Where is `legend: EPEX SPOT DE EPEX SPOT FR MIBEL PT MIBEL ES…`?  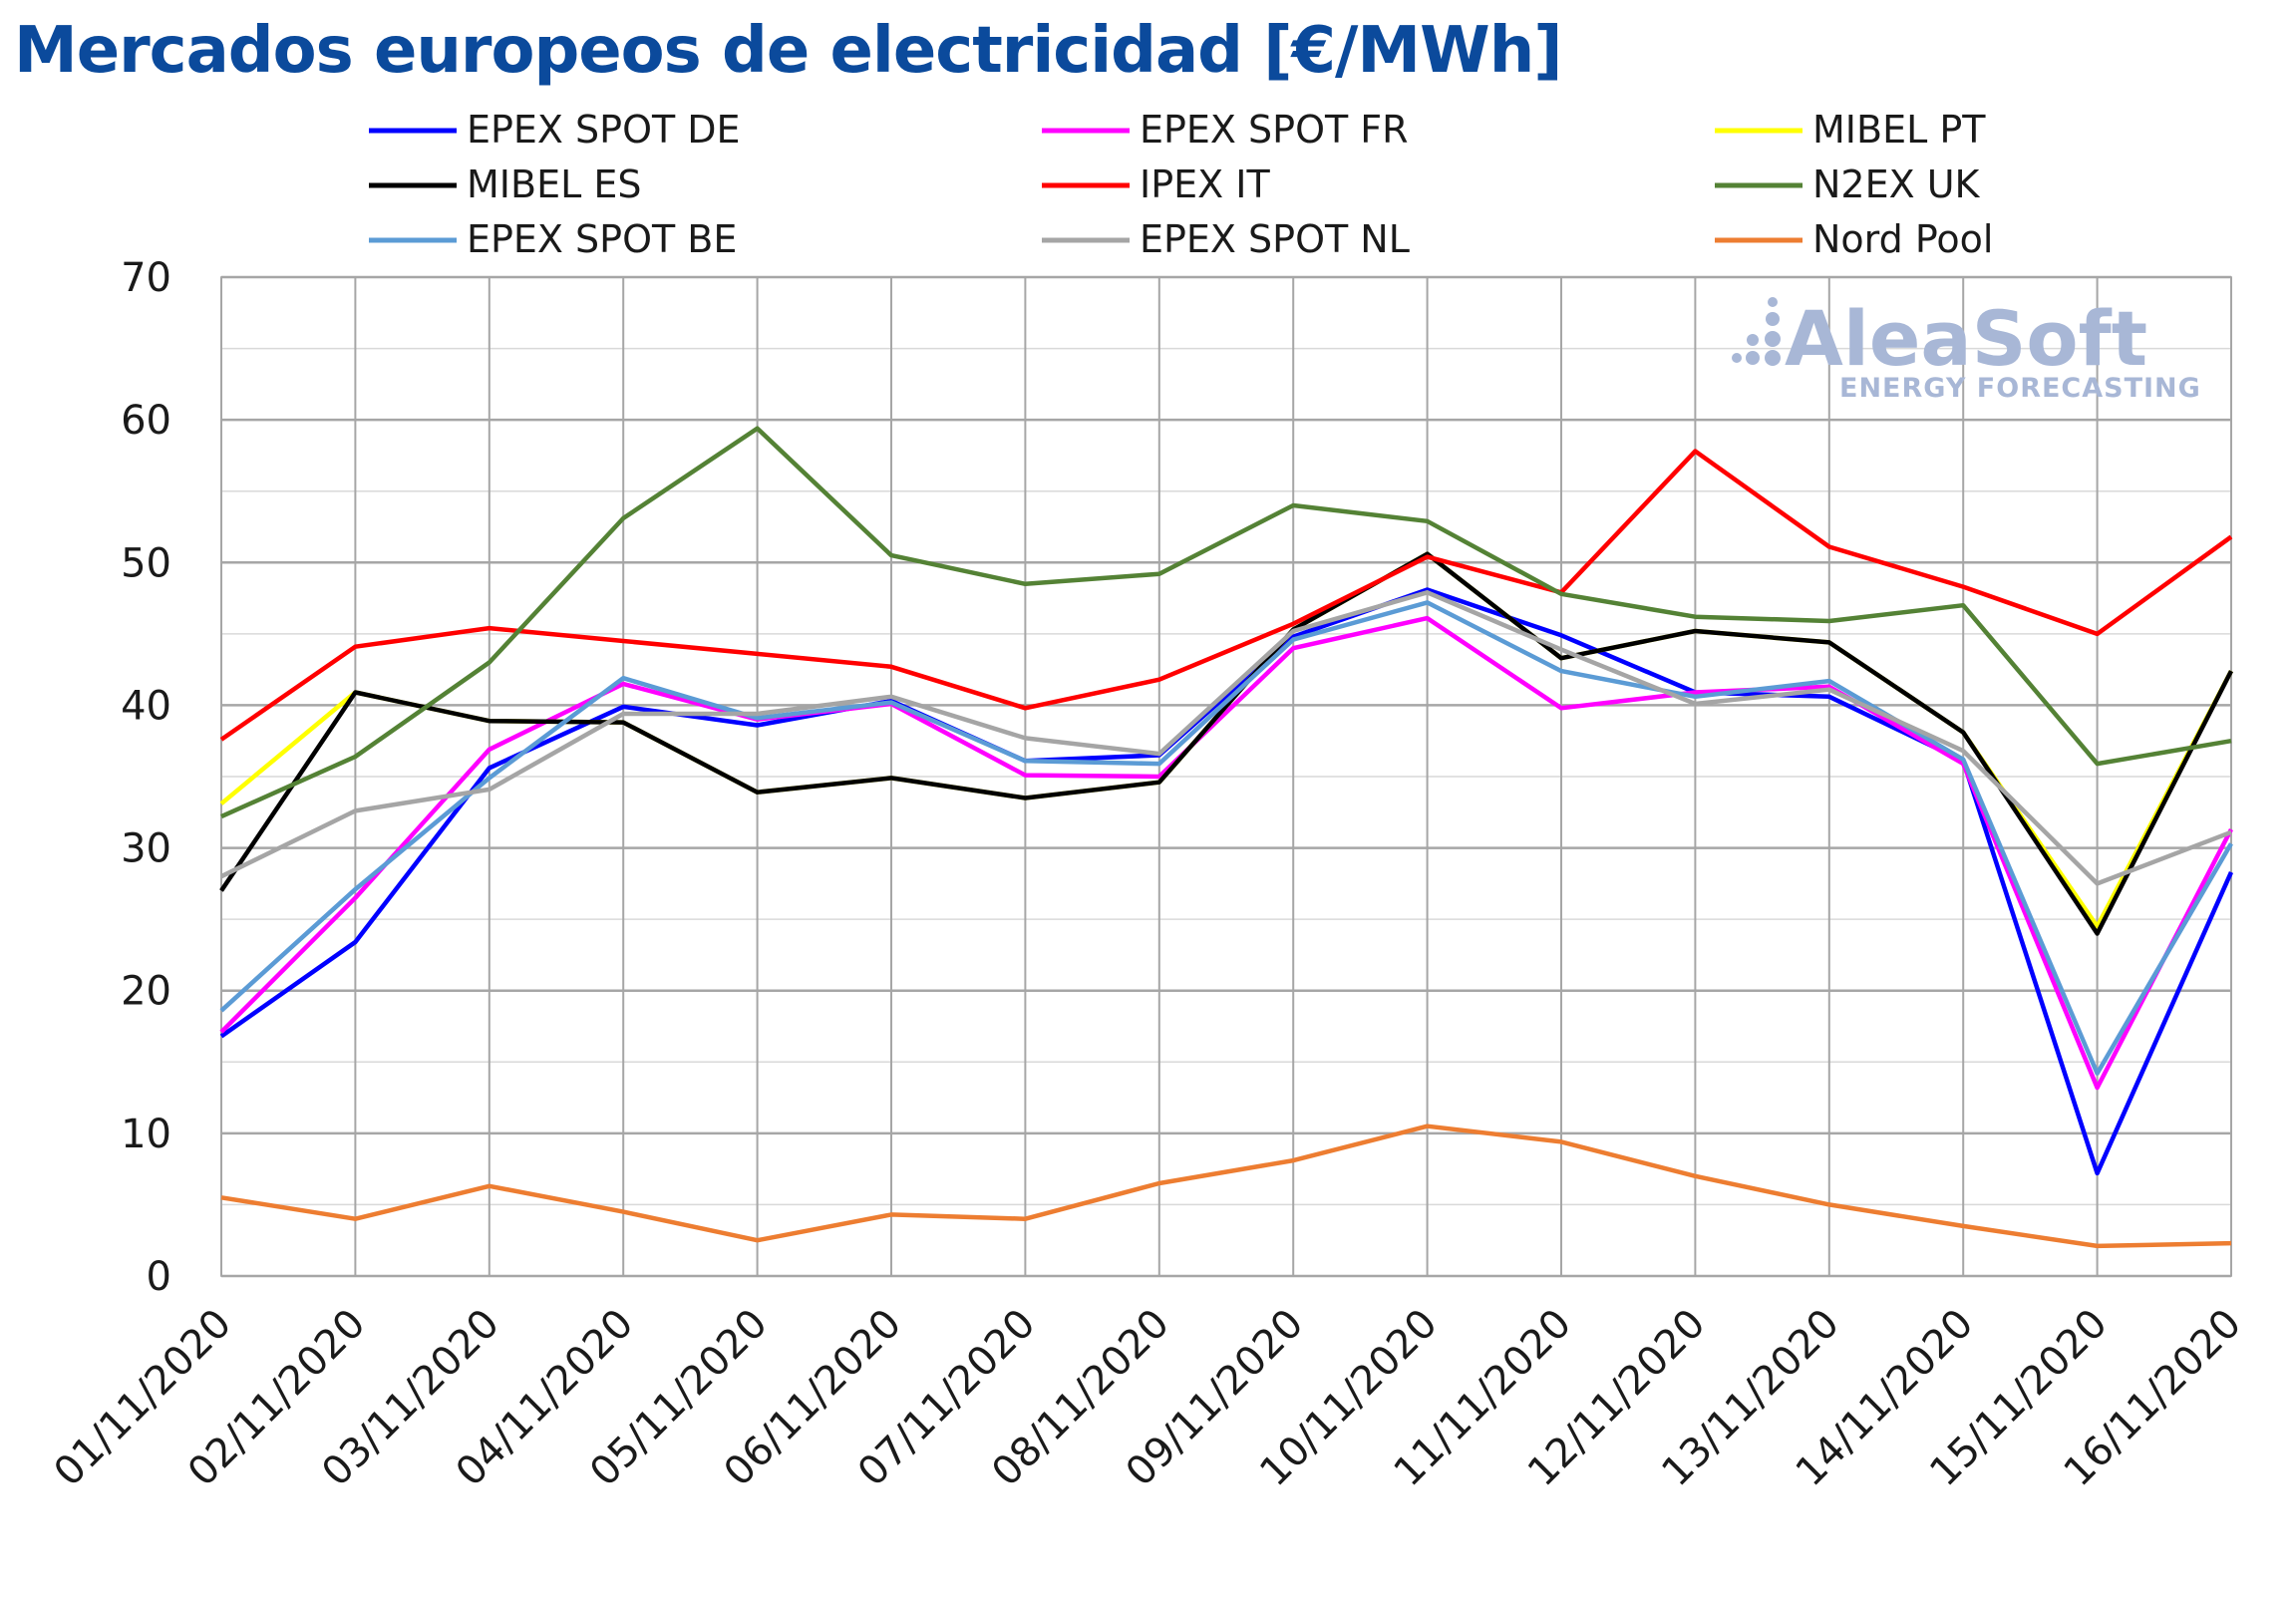 legend: EPEX SPOT DE EPEX SPOT FR MIBEL PT MIBEL ES… is located at coordinates (1181, 184).